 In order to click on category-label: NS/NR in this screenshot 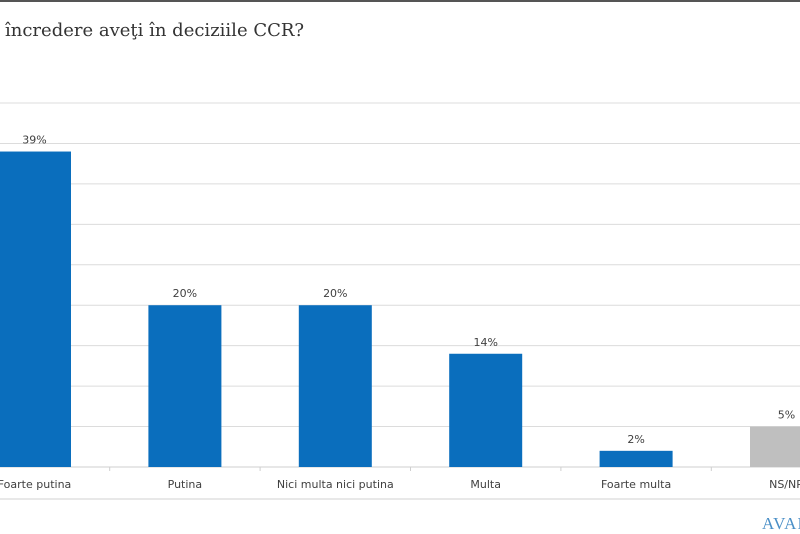, I will do `click(784, 484)`.